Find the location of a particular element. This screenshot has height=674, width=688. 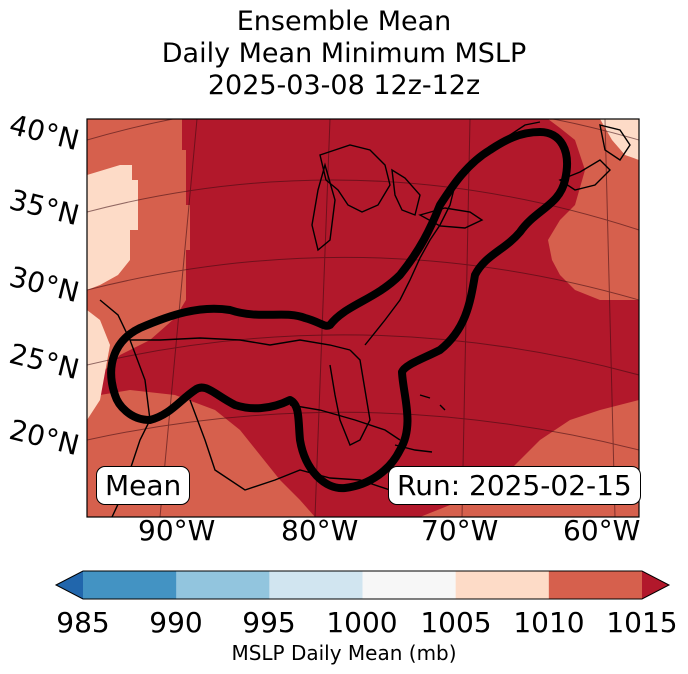

lon-label-80w: 80°W is located at coordinates (320, 530).